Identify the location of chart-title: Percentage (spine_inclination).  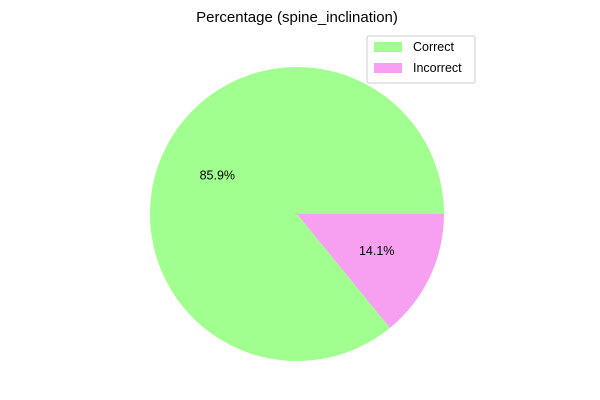
(297, 17).